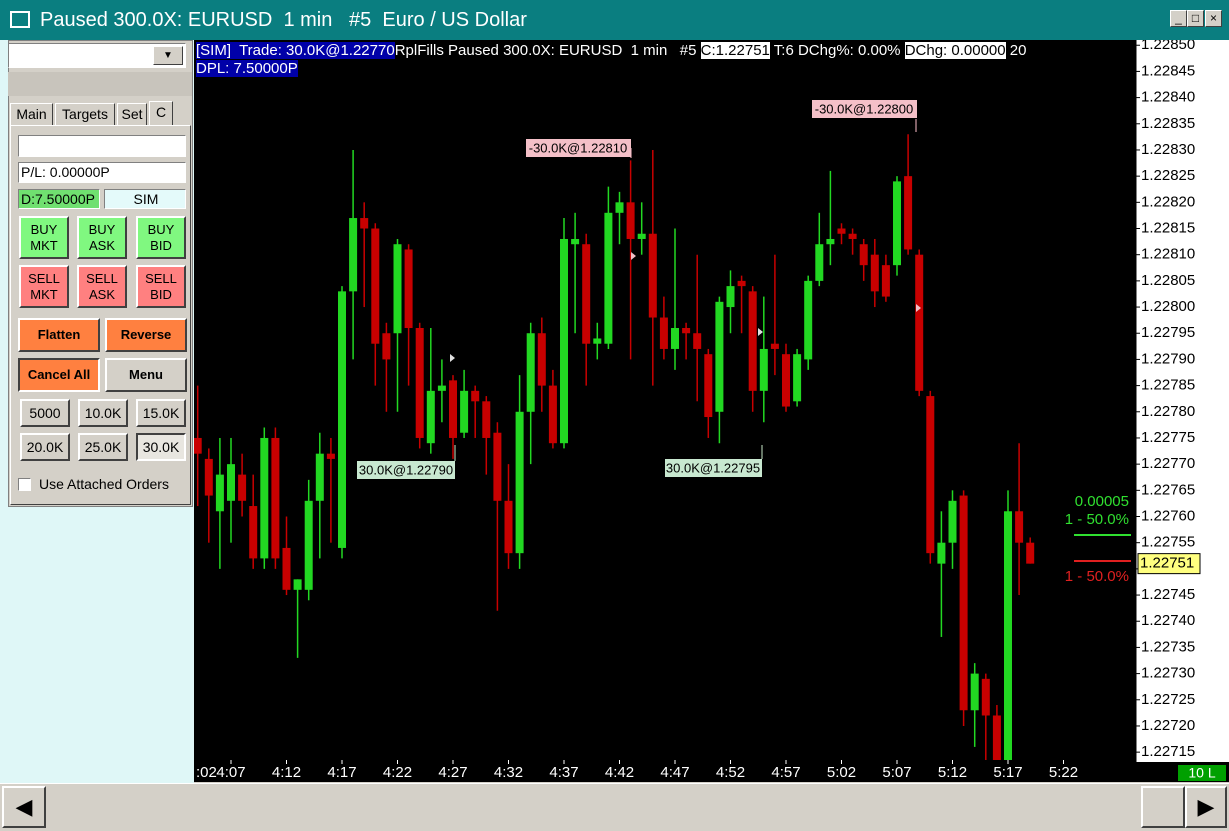 The image size is (1229, 831). Describe the element at coordinates (841, 772) in the screenshot. I see `x-tick-label: 5:02` at that location.